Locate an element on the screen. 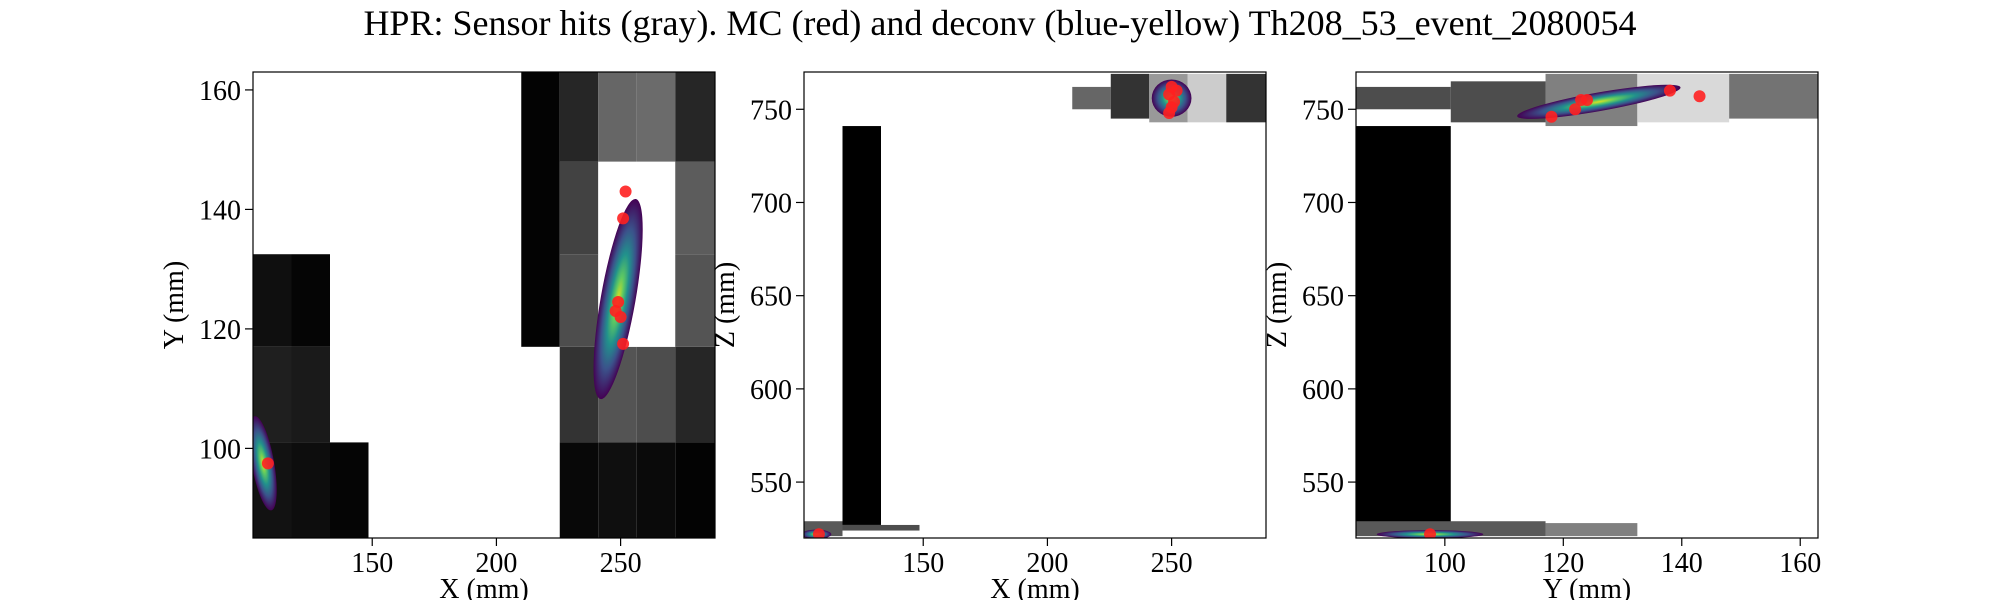 Image resolution: width=2000 pixels, height=600 pixels. y-tick-label: 100 is located at coordinates (220, 449).